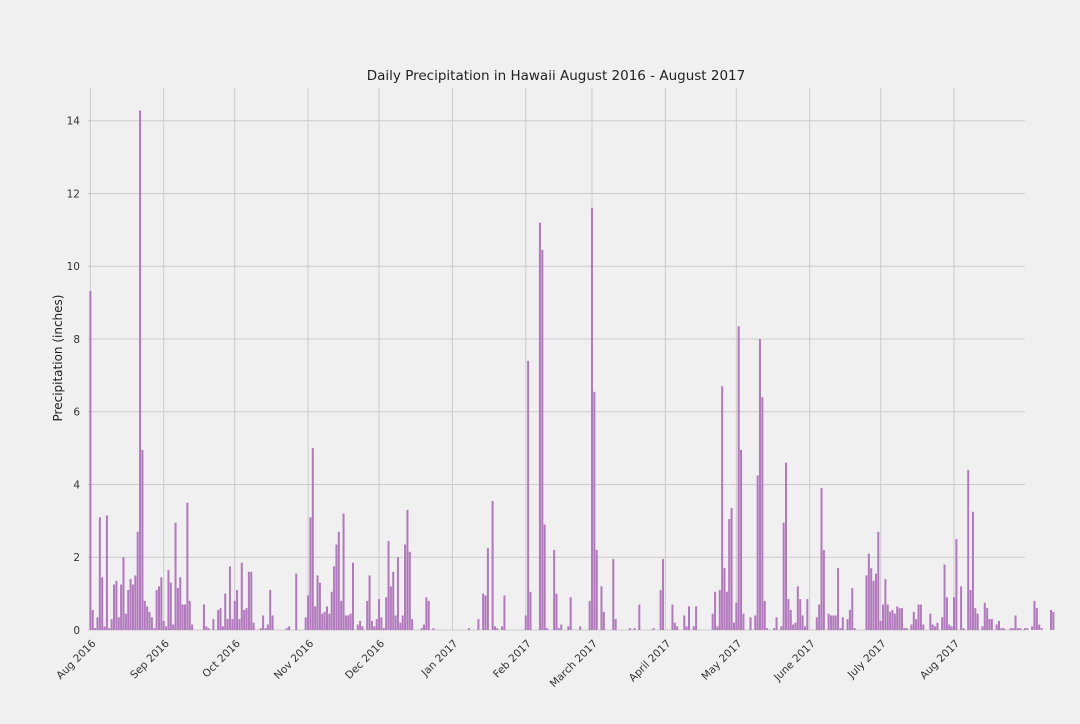  I want to click on y-tick-labels: 0 2 4 6 8 10 12 14, so click(74, 376).